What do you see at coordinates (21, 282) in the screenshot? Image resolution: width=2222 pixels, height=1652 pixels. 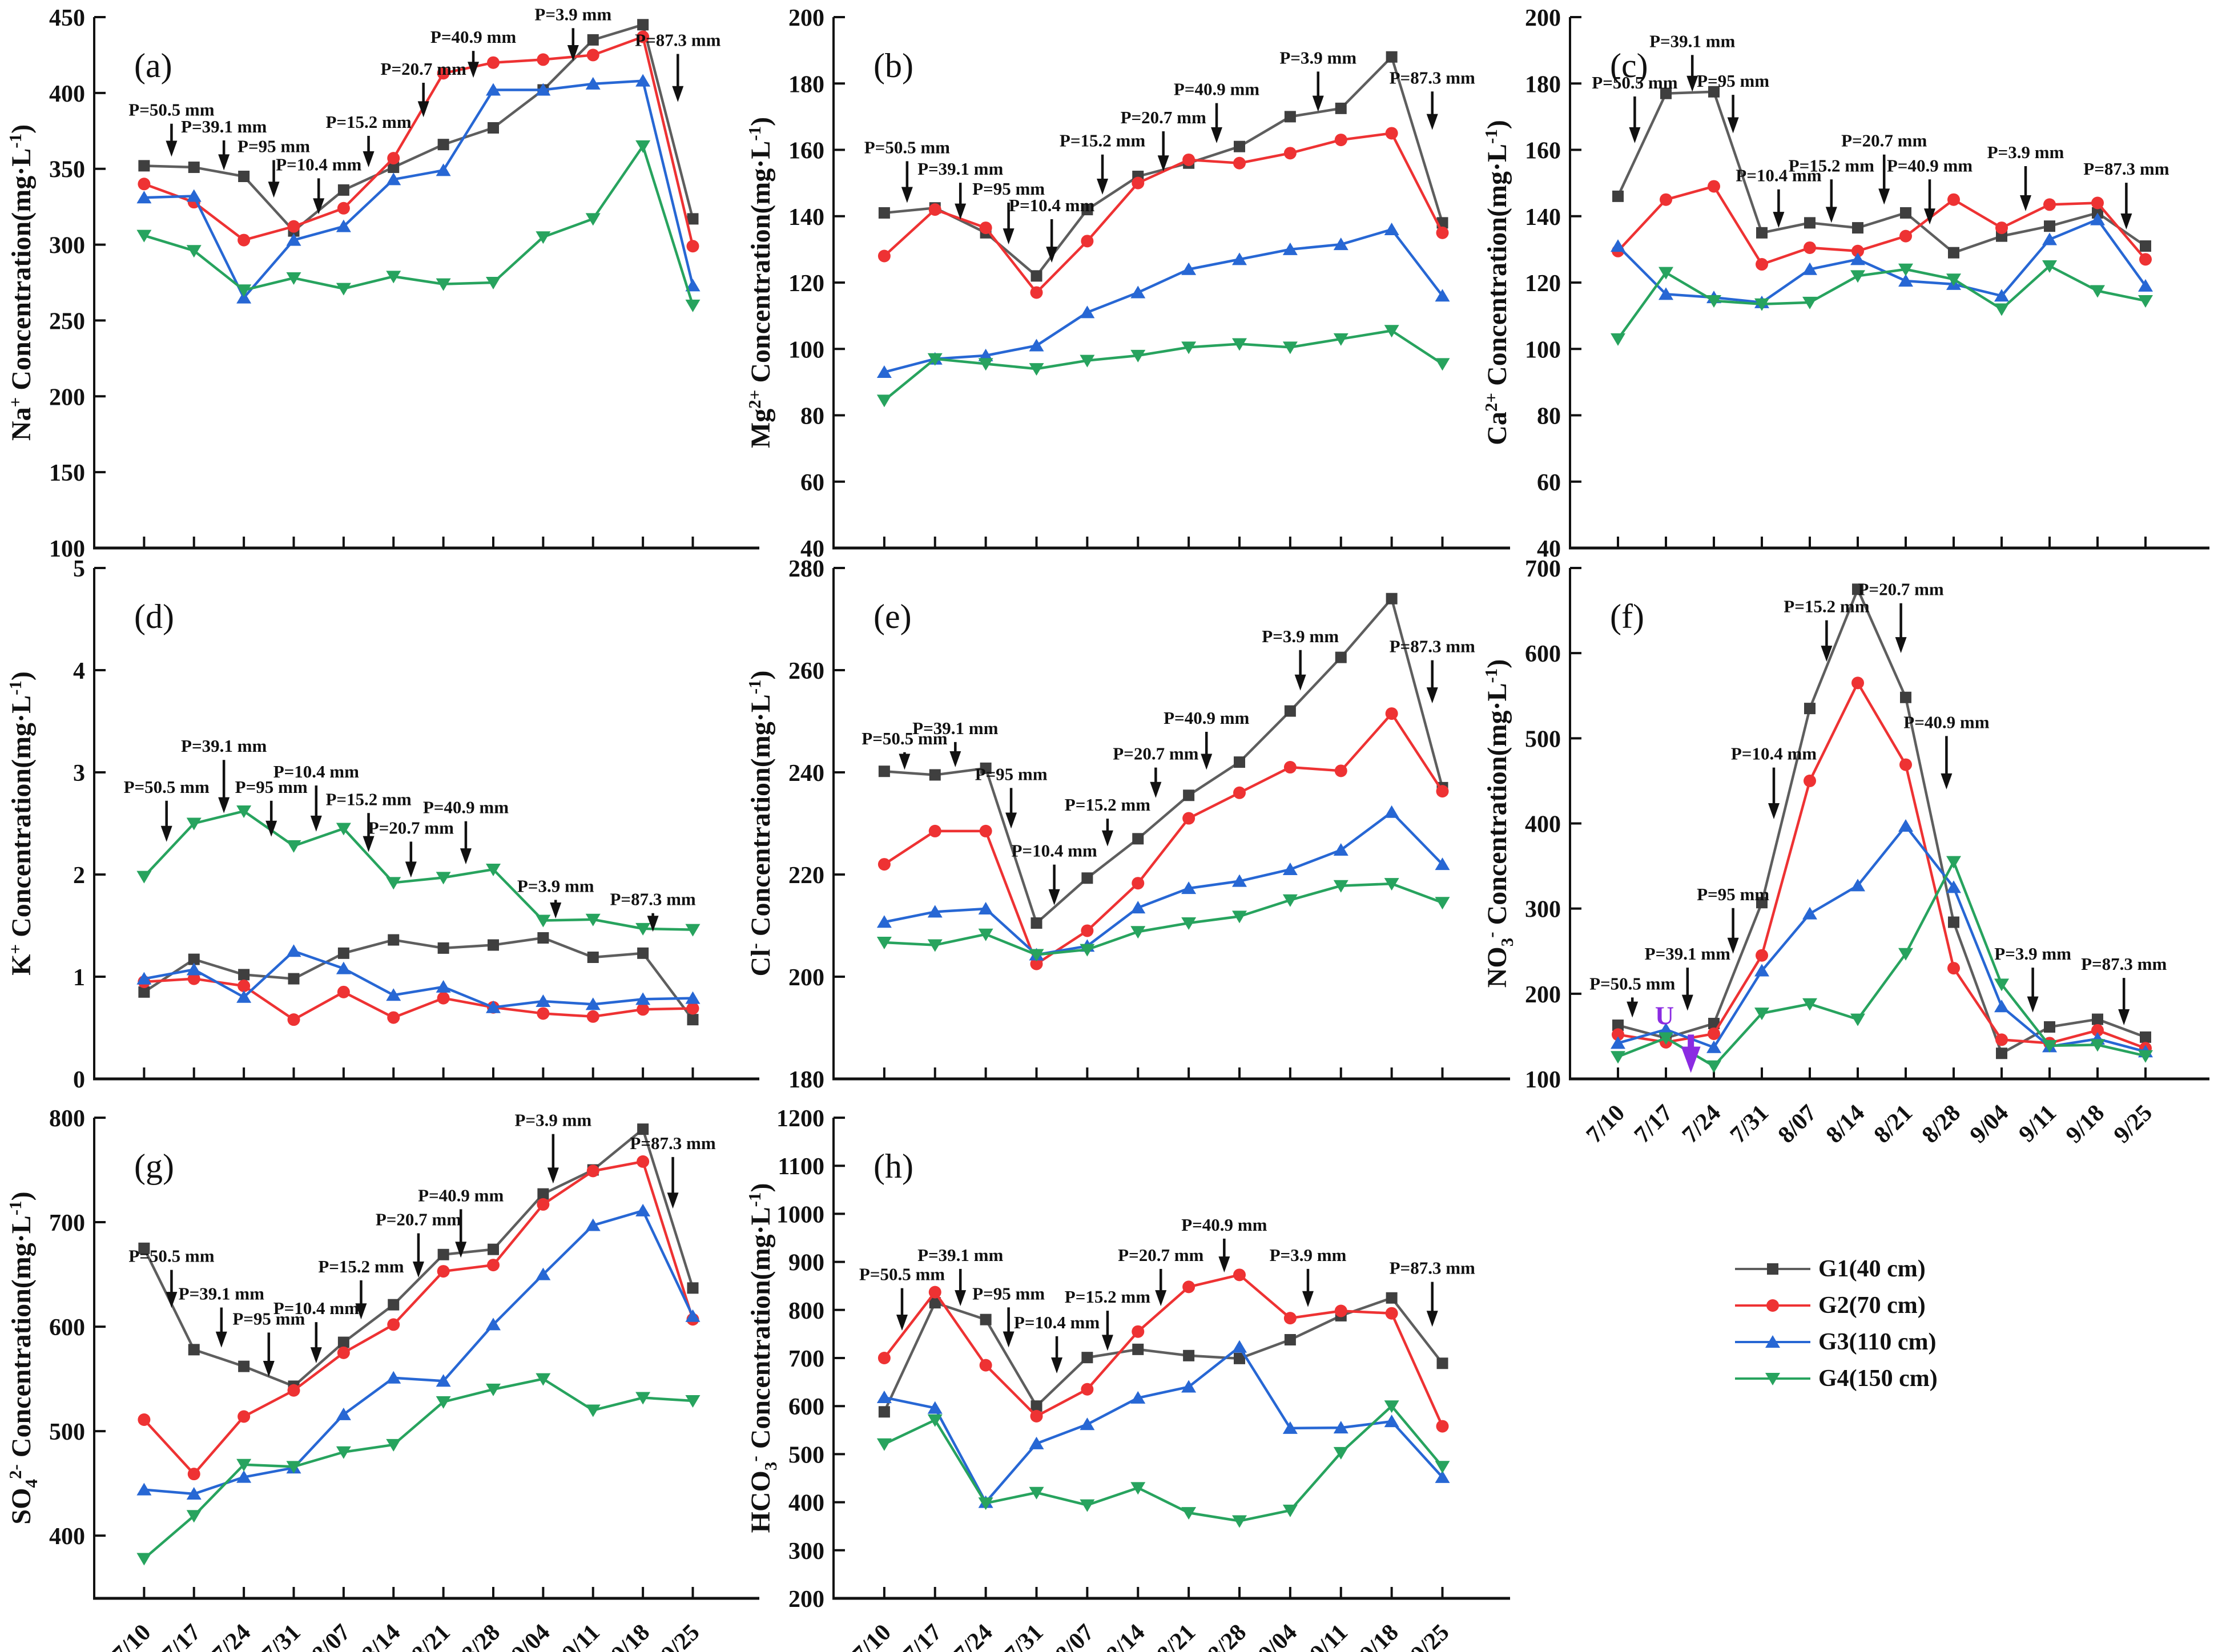 I see `svg-text: Na+ Concentration(mg·L-1)` at bounding box center [21, 282].